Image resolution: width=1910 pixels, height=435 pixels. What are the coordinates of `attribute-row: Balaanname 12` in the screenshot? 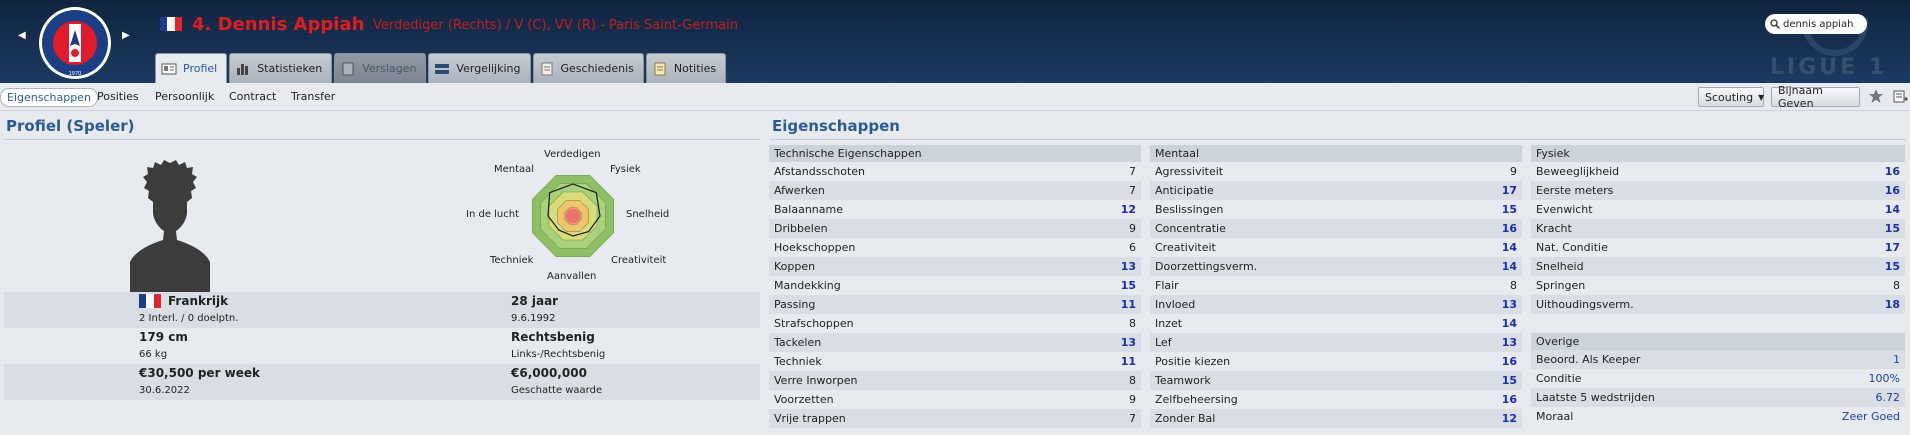 It's located at (955, 209).